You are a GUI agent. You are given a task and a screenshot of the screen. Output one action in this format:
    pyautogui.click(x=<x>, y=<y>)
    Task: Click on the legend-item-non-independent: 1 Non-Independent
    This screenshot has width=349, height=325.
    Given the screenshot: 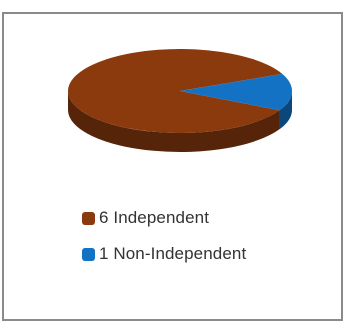 What is the action you would take?
    pyautogui.click(x=164, y=254)
    